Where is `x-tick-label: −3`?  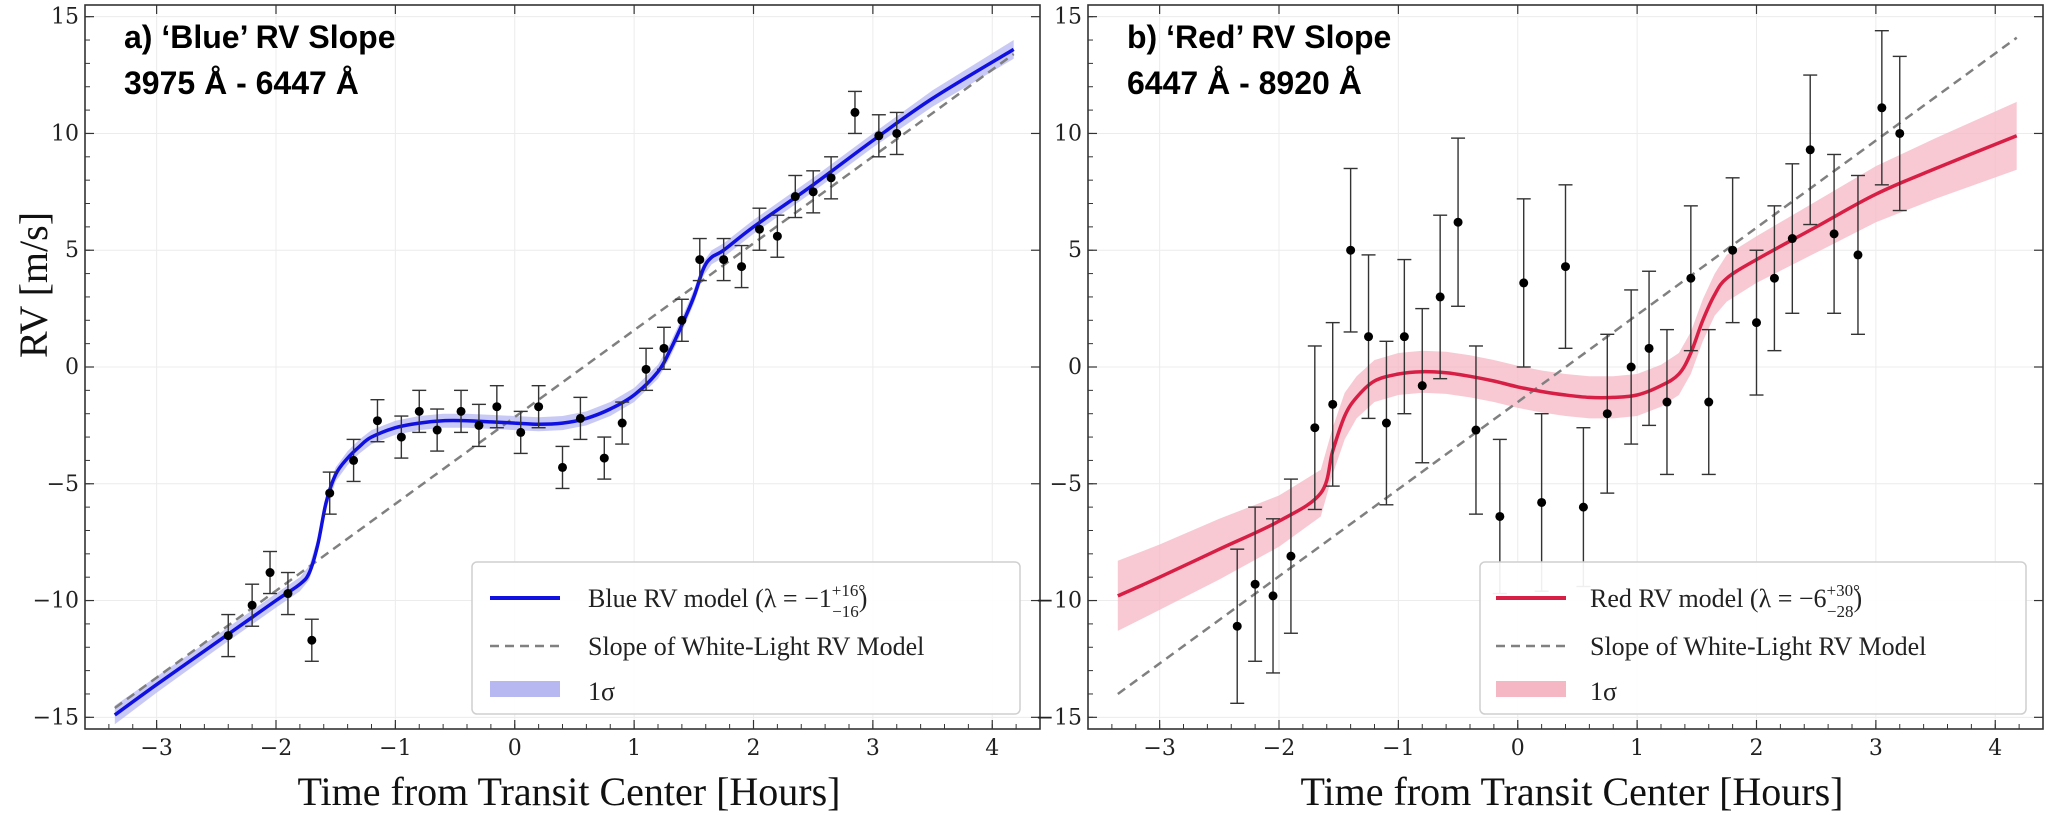 x-tick-label: −3 is located at coordinates (156, 748).